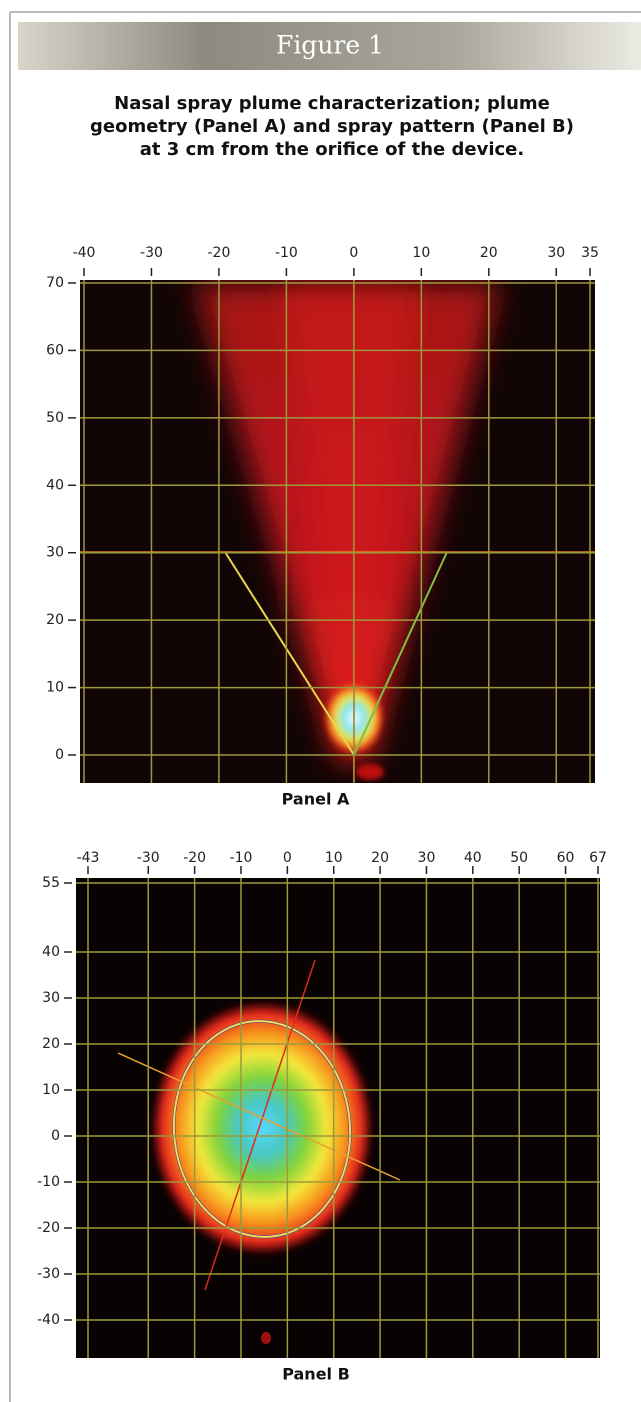 This screenshot has height=1402, width=641. Describe the element at coordinates (590, 253) in the screenshot. I see `x-tick-label: 35` at that location.